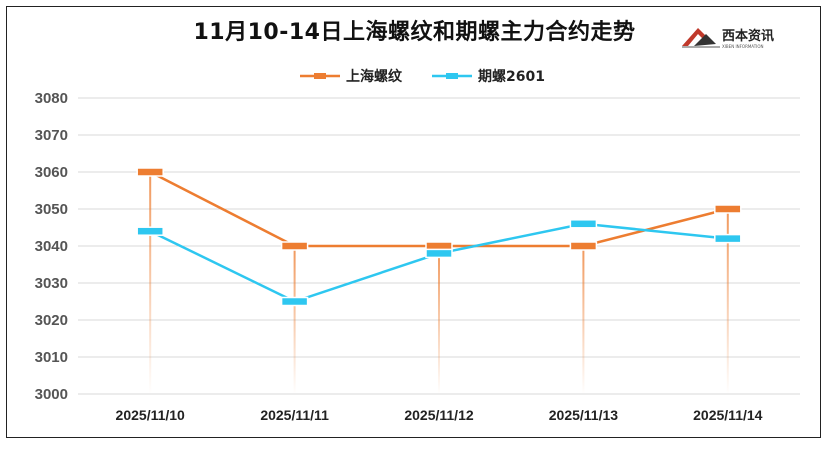  I want to click on logo-subtext: XIBEN INFORMATION, so click(743, 46).